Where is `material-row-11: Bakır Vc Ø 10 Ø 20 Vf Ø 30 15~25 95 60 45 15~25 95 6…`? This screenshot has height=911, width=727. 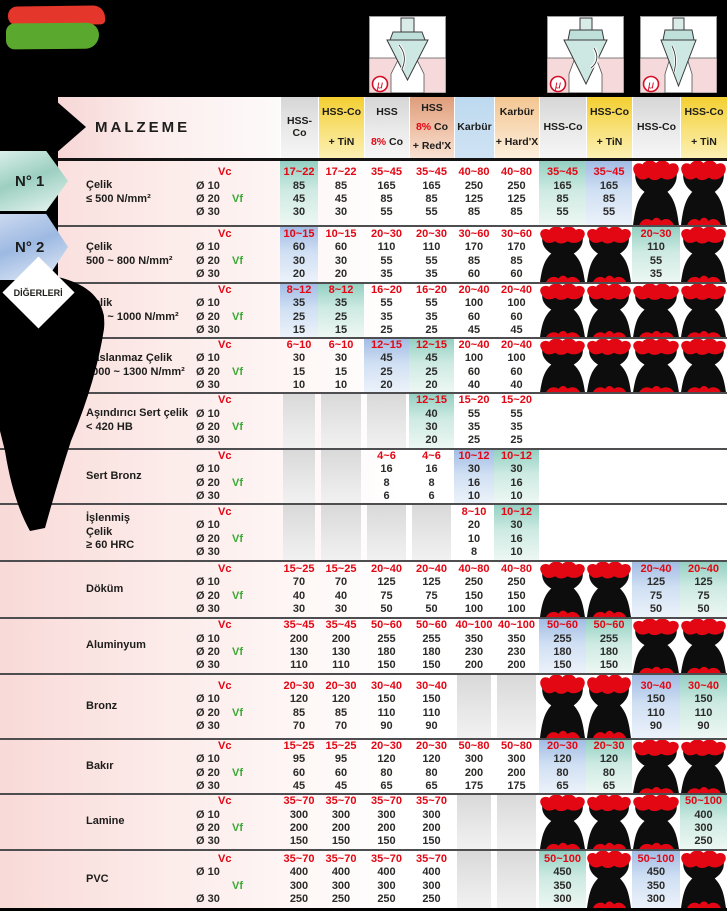 material-row-11: Bakır Vc Ø 10 Ø 20 Vf Ø 30 15~25 95 60 45 15~25 95 6… is located at coordinates (363, 766).